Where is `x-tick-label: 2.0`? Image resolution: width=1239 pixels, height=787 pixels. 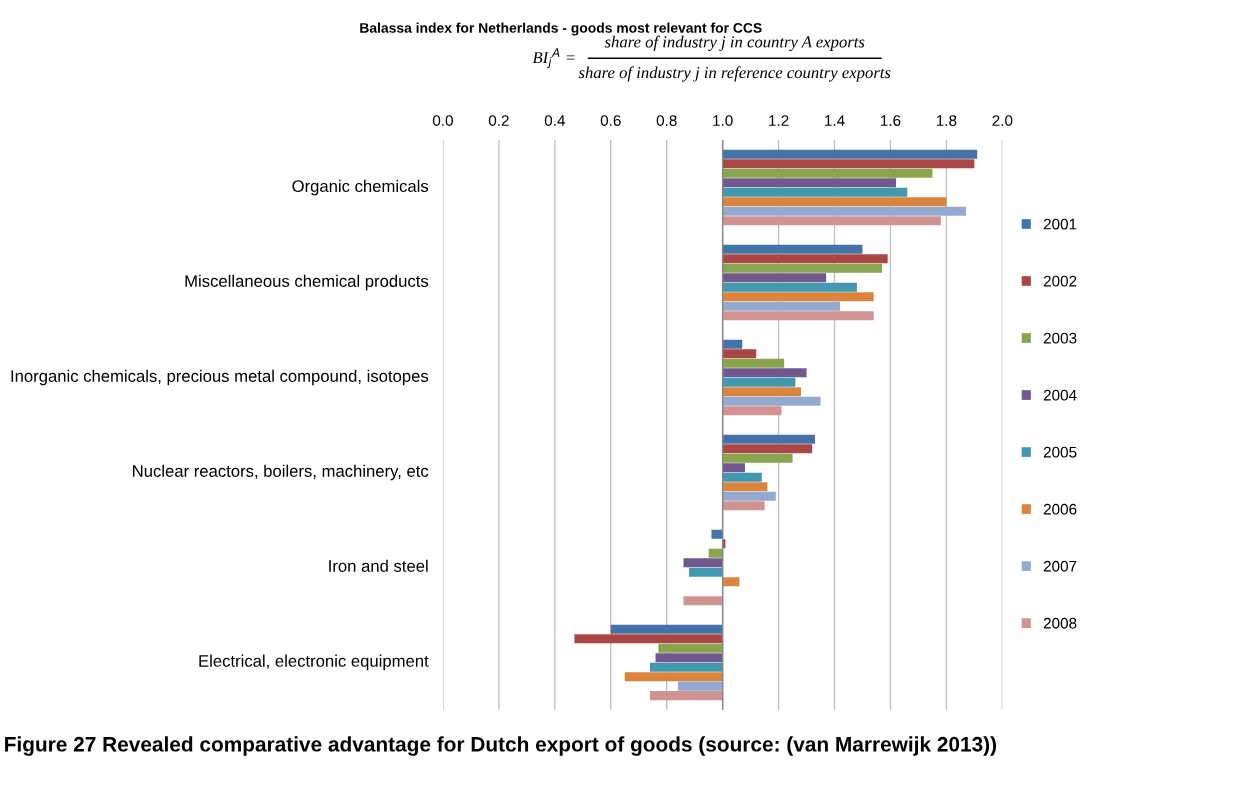 x-tick-label: 2.0 is located at coordinates (1002, 120).